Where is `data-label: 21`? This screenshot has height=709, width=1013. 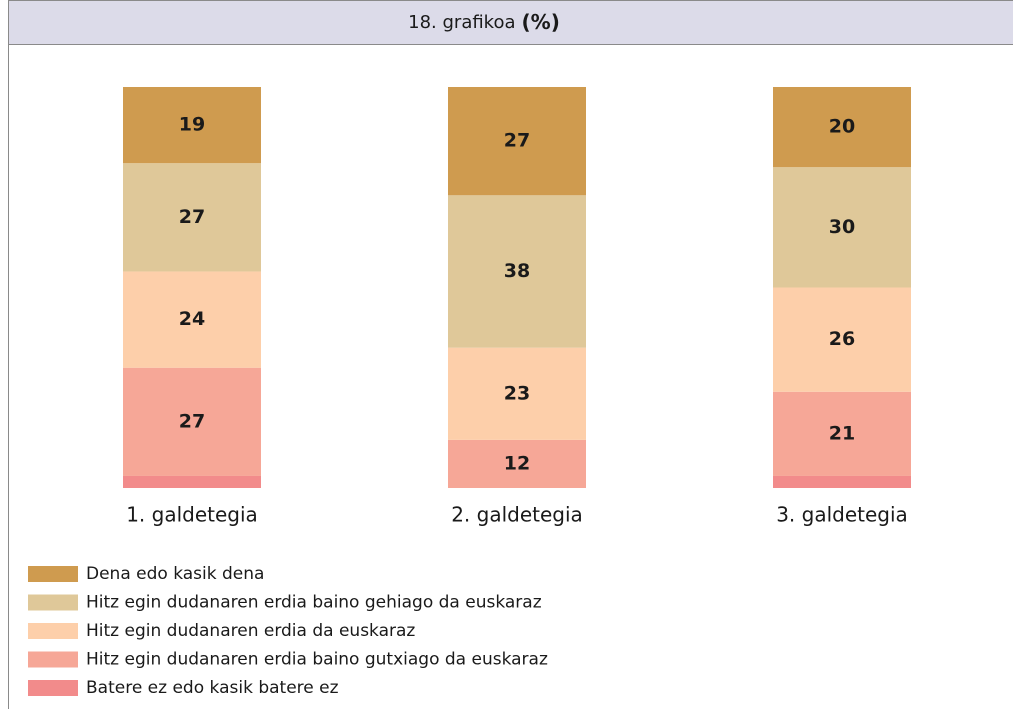
data-label: 21 is located at coordinates (842, 433).